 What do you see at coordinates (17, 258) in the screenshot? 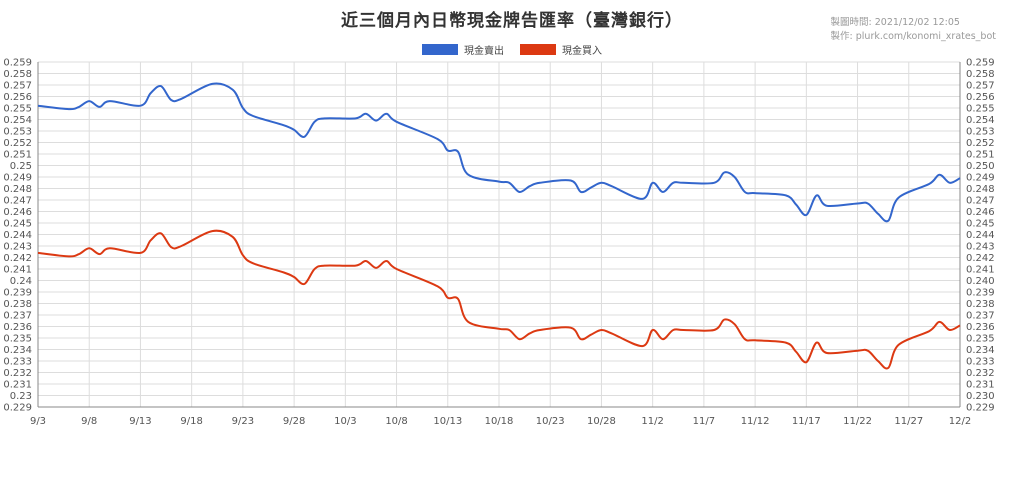
I see `y-tick-label: 0.242` at bounding box center [17, 258].